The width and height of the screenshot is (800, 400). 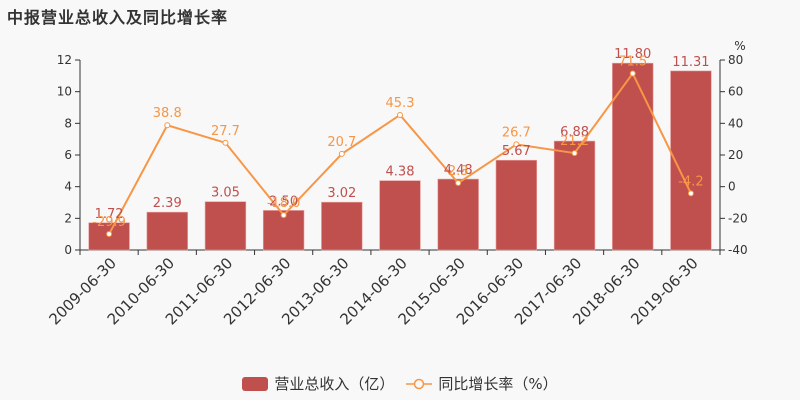 I want to click on right-y-axis: -40 -20 0 20 40 60 80%, so click(x=733, y=148).